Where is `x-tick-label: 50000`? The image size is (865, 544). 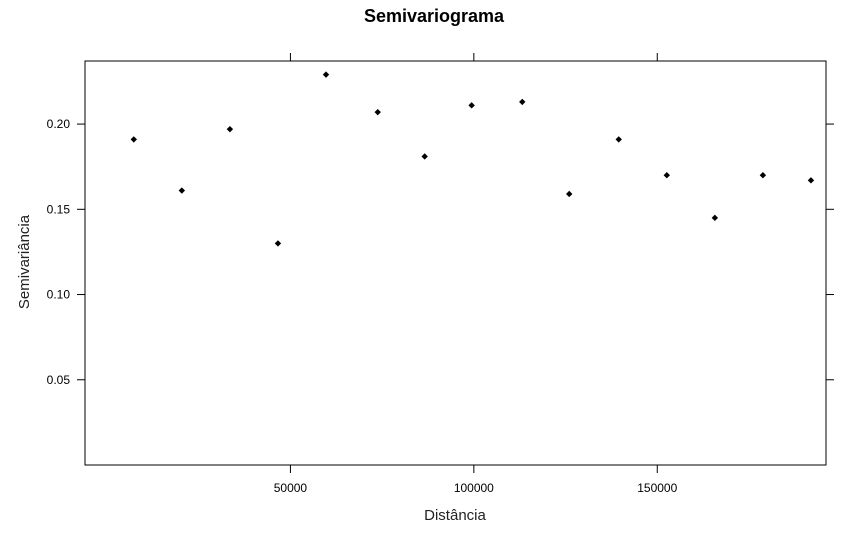 x-tick-label: 50000 is located at coordinates (291, 488).